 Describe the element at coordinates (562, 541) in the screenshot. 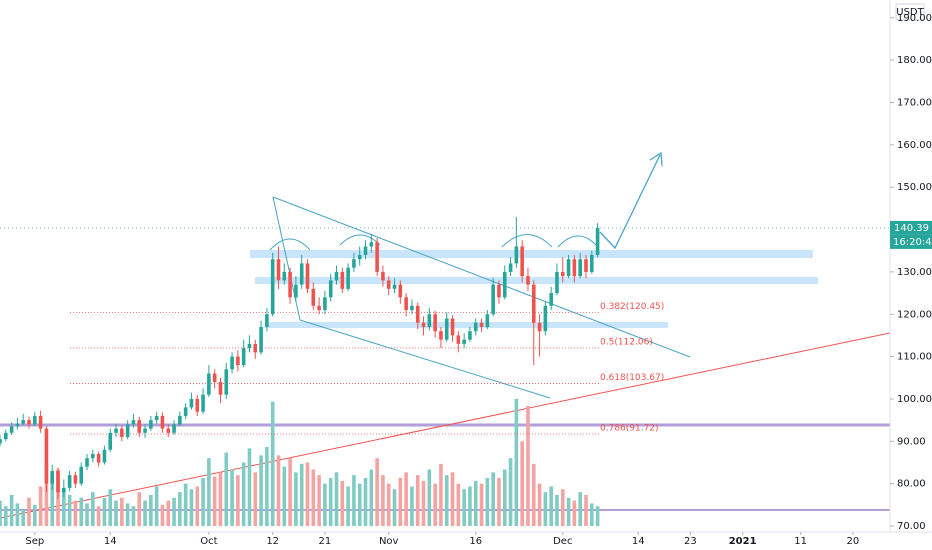

I see `x-tick-label: Dec` at that location.